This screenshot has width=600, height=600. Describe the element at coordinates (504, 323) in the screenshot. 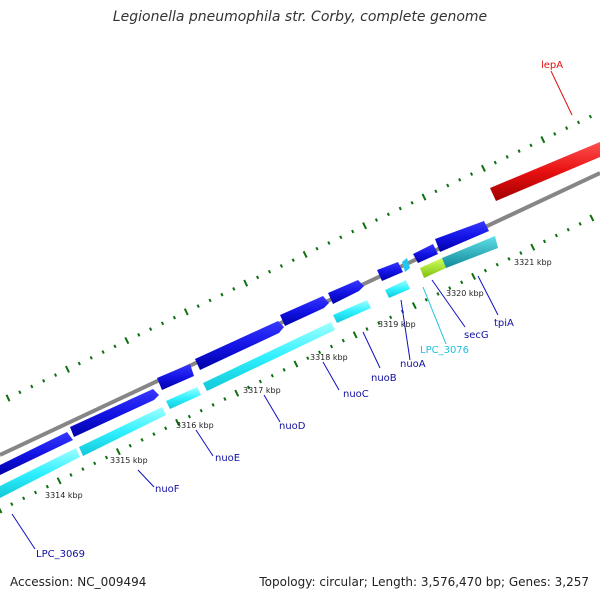

I see `gene-label-tpiA: tpiA` at that location.